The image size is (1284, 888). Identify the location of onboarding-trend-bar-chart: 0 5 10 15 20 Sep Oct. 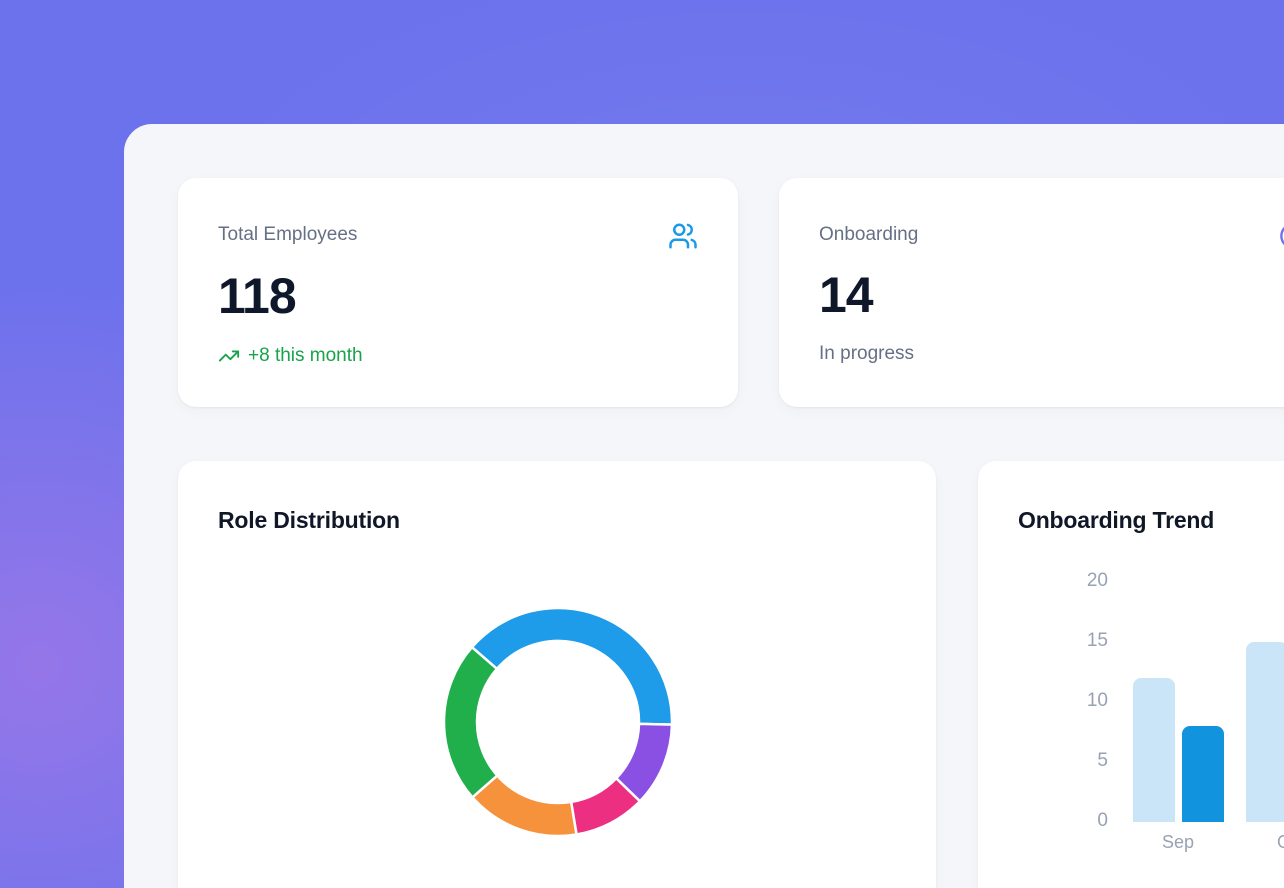
(1131, 674).